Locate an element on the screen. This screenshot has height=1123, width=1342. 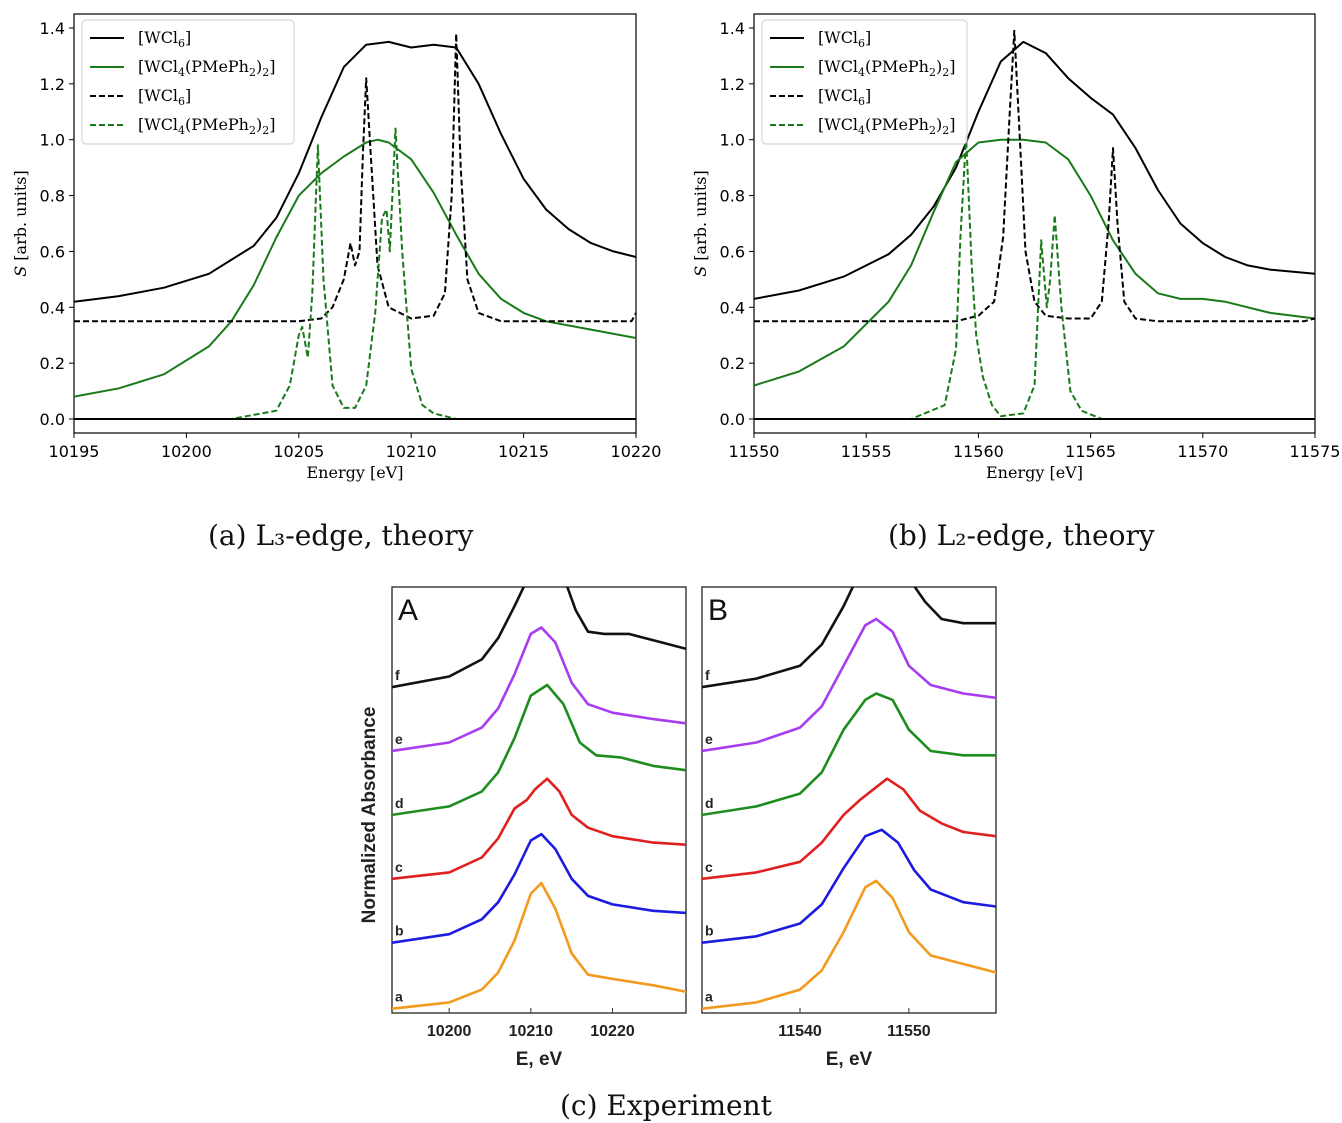
panel-label: B is located at coordinates (718, 610).